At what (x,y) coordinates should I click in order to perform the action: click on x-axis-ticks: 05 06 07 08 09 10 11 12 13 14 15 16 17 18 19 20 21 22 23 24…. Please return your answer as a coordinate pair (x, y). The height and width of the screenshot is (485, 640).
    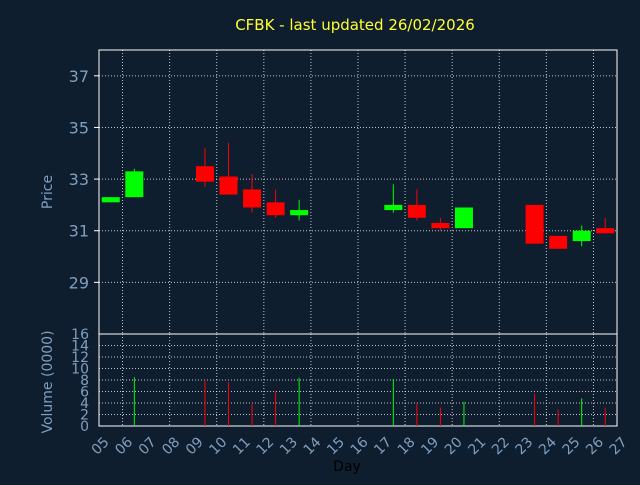
    Looking at the image, I should click on (360, 446).